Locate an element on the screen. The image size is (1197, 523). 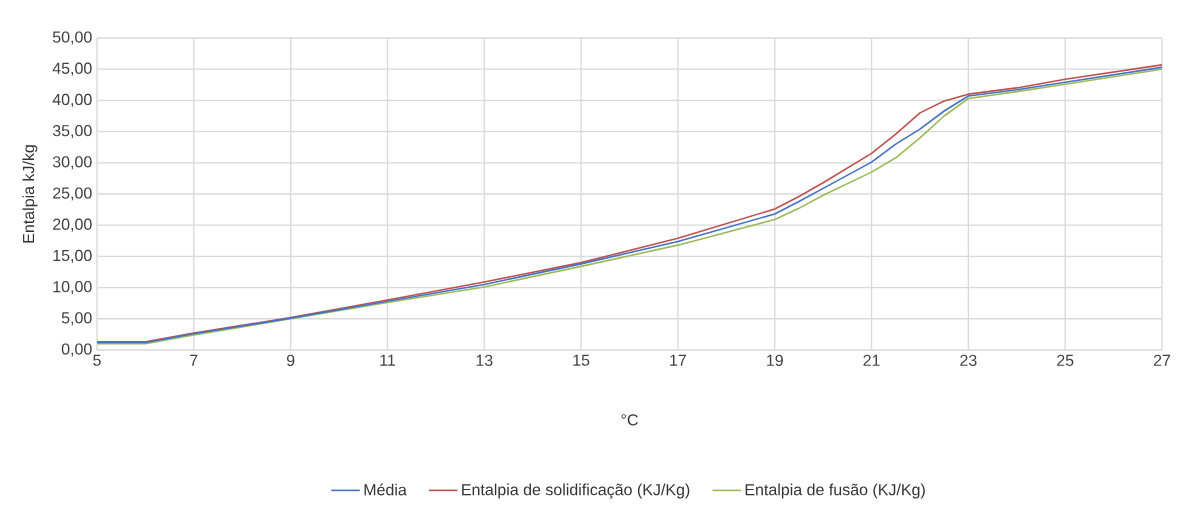
y-tick-label: 50,00 is located at coordinates (72, 38).